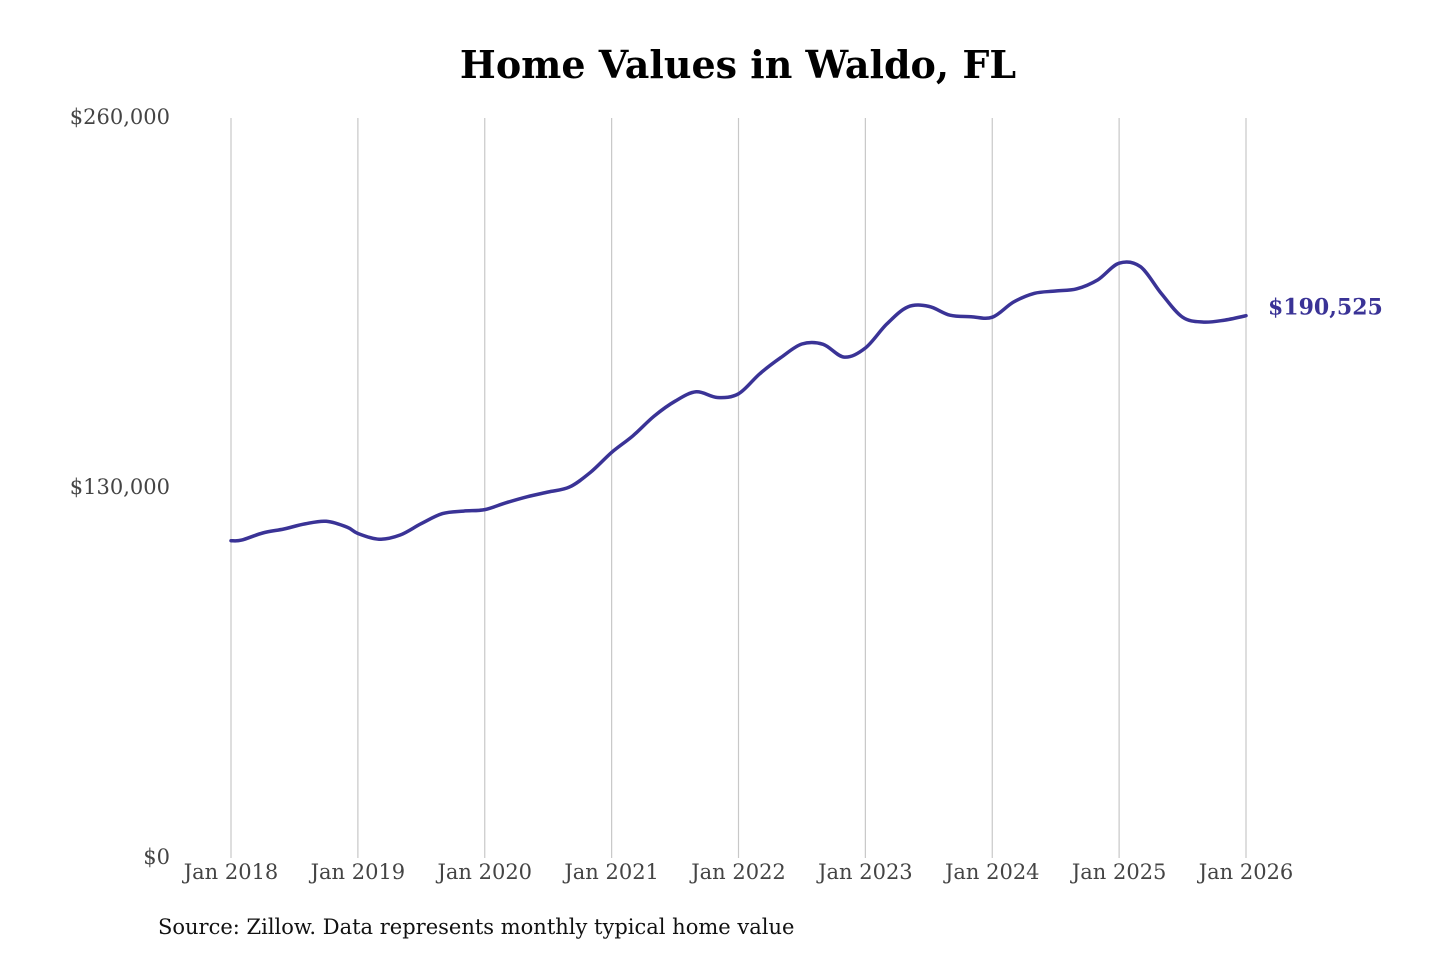 The width and height of the screenshot is (1440, 960). What do you see at coordinates (357, 872) in the screenshot?
I see `x-tick-label: Jan 2019` at bounding box center [357, 872].